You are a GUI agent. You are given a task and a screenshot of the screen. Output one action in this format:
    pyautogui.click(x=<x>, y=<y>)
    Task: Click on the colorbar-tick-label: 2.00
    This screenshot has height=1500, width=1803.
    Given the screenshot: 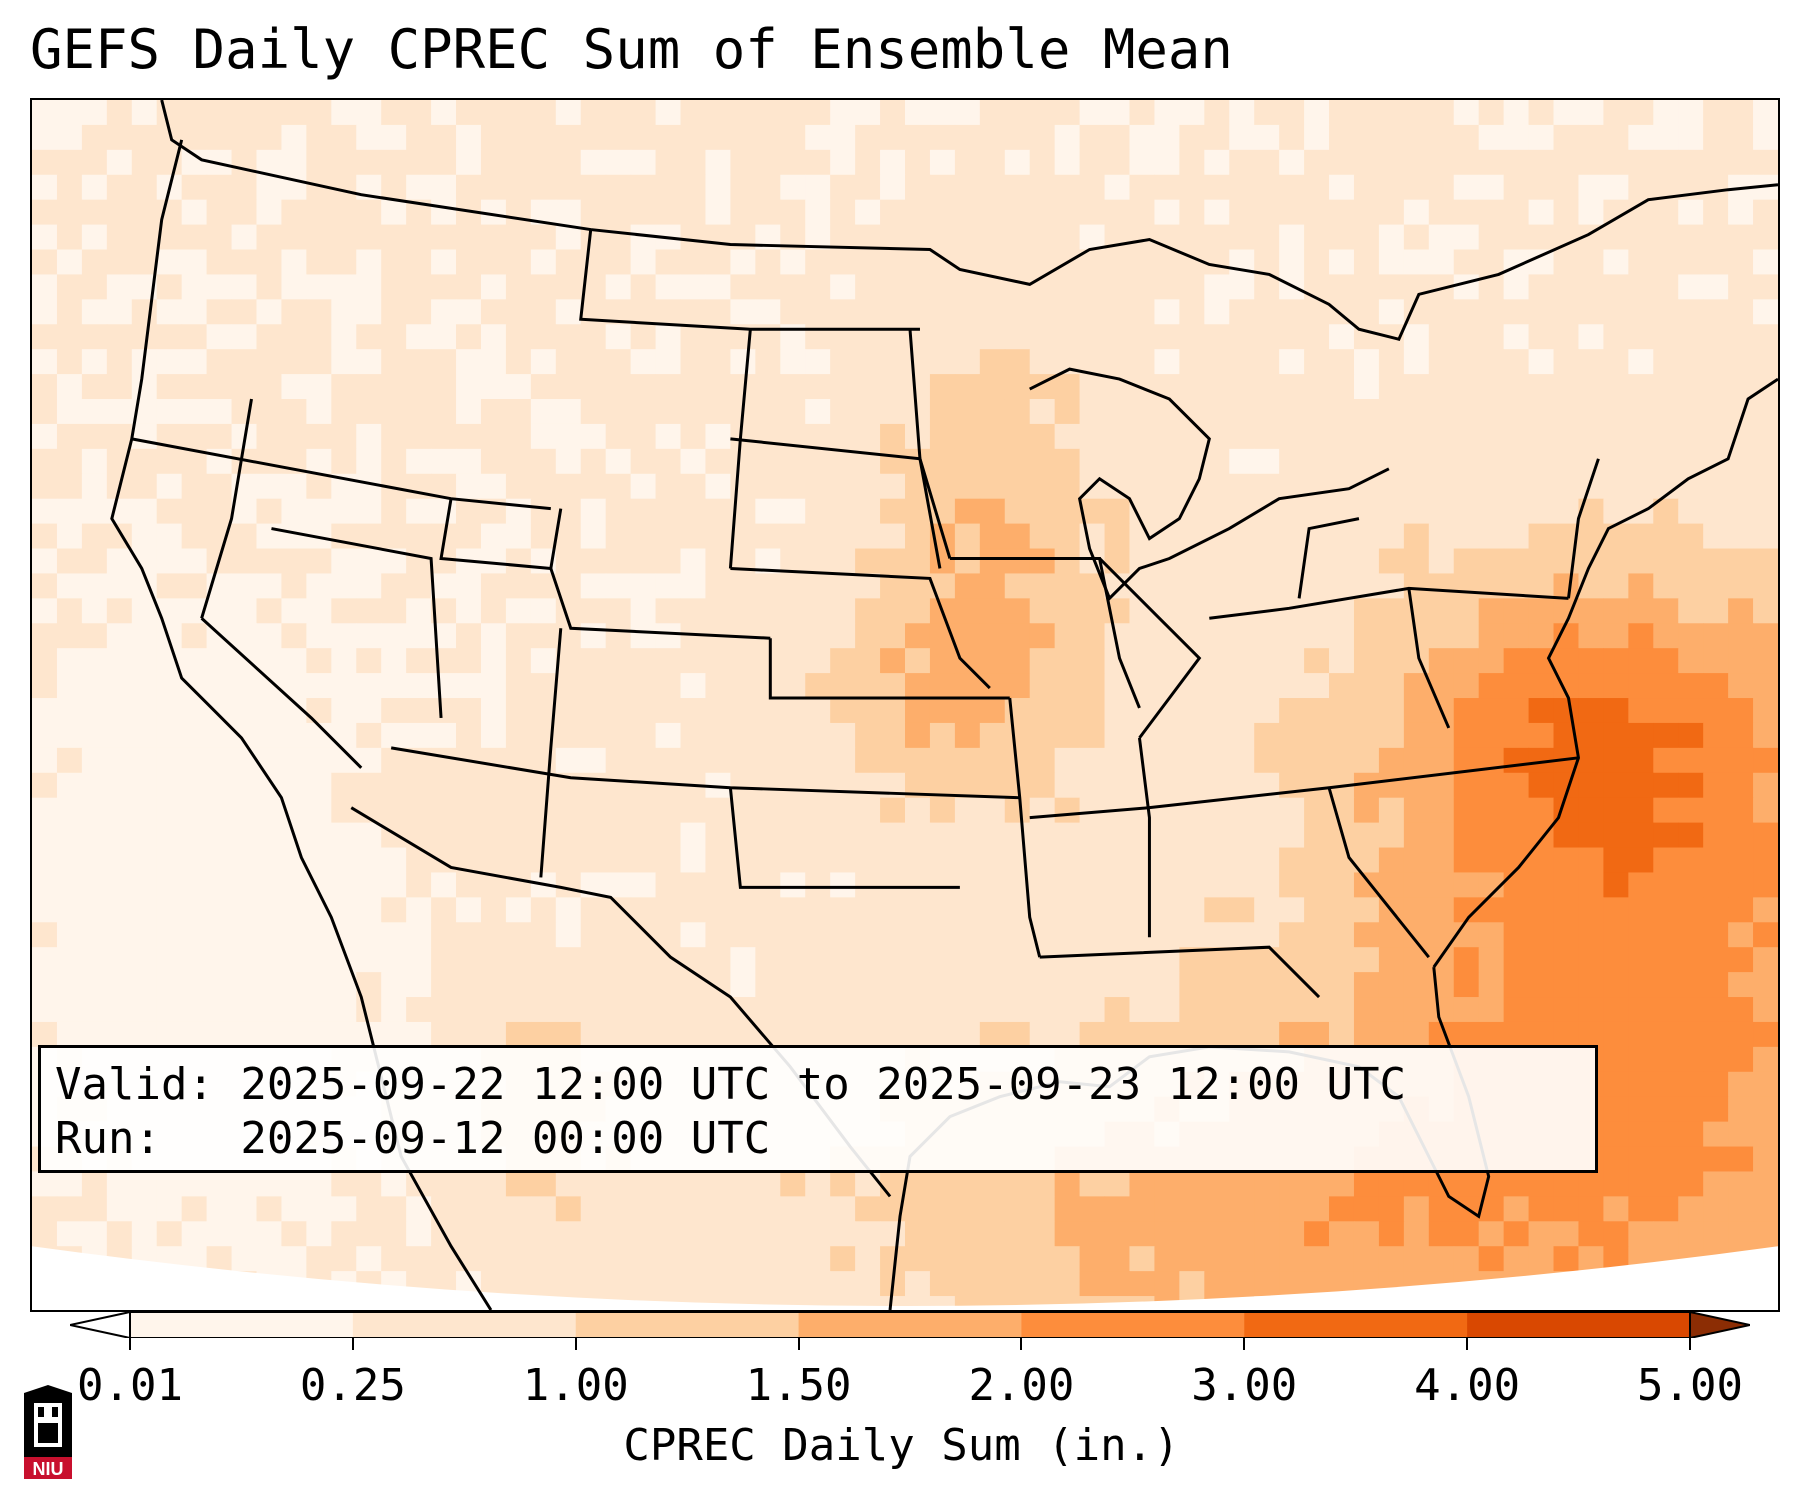 What is the action you would take?
    pyautogui.click(x=1021, y=1385)
    